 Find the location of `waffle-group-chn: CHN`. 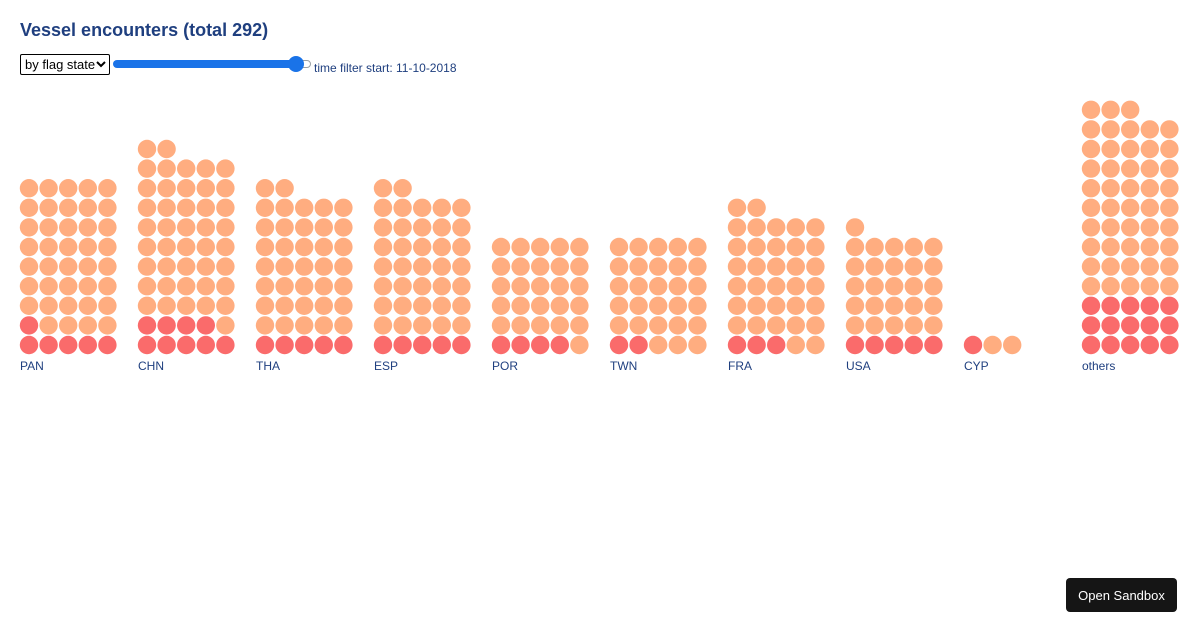

waffle-group-chn: CHN is located at coordinates (186, 256).